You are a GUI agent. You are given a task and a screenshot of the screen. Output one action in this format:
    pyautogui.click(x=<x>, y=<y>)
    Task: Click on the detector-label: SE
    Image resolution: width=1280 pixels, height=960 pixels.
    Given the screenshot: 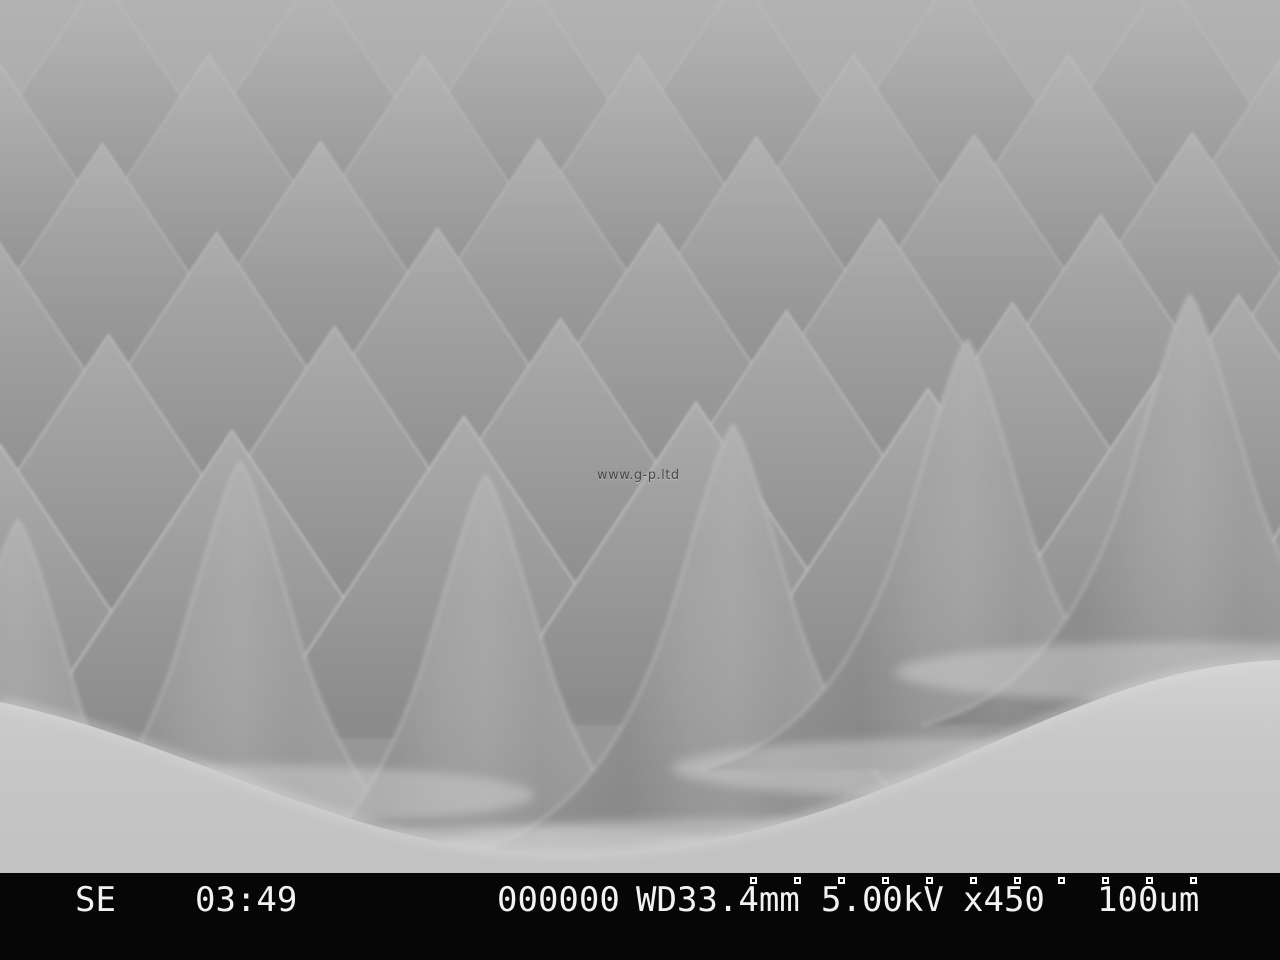 What is the action you would take?
    pyautogui.click(x=95, y=900)
    